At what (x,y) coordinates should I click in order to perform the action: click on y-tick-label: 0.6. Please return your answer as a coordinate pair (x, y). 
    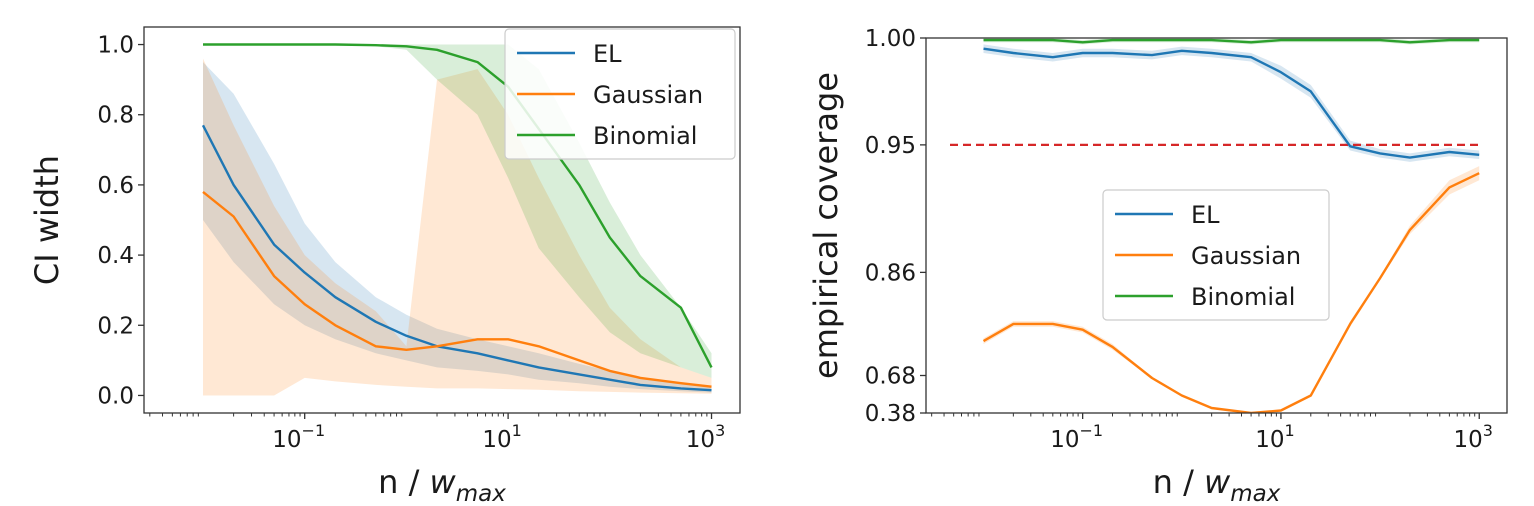
    Looking at the image, I should click on (115, 186).